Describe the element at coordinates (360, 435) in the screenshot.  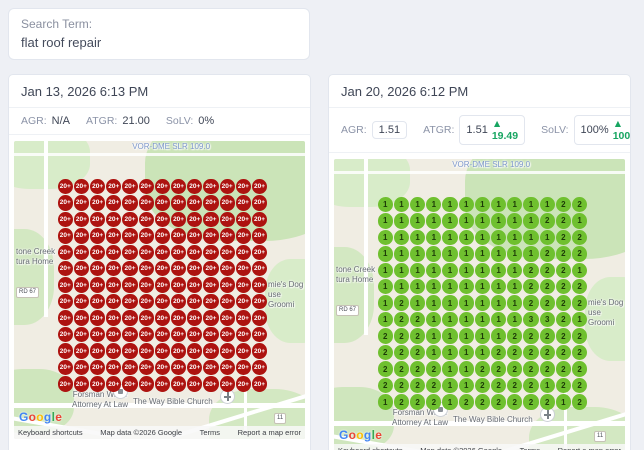
I see `google-logo: Google` at that location.